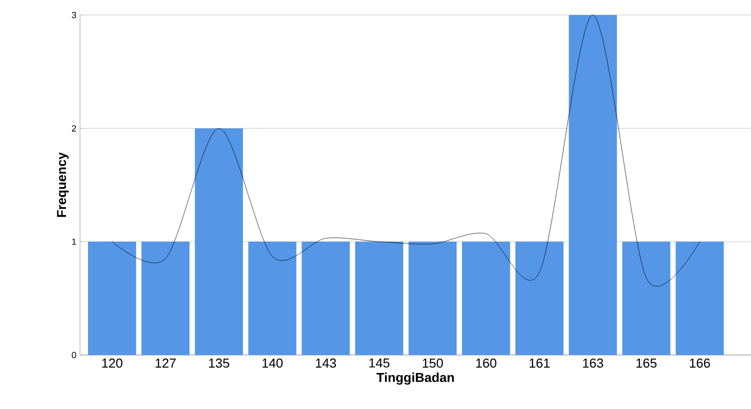 This screenshot has width=751, height=409. Describe the element at coordinates (112, 363) in the screenshot. I see `x-tick-label: 120` at that location.